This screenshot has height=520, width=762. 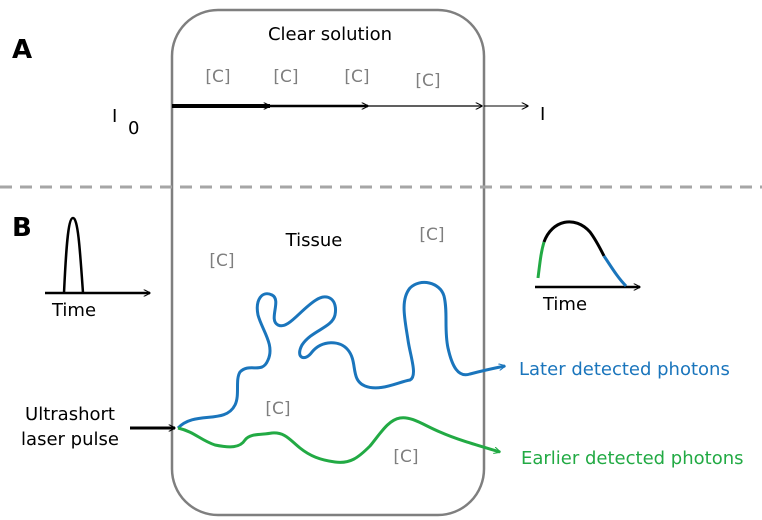 What do you see at coordinates (73, 255) in the screenshot?
I see `input-pulse` at bounding box center [73, 255].